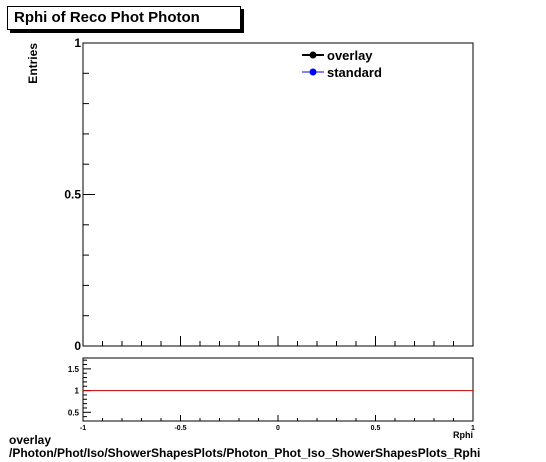 Image resolution: width=546 pixels, height=462 pixels. What do you see at coordinates (313, 55) in the screenshot?
I see `legend-marker-overlay` at bounding box center [313, 55].